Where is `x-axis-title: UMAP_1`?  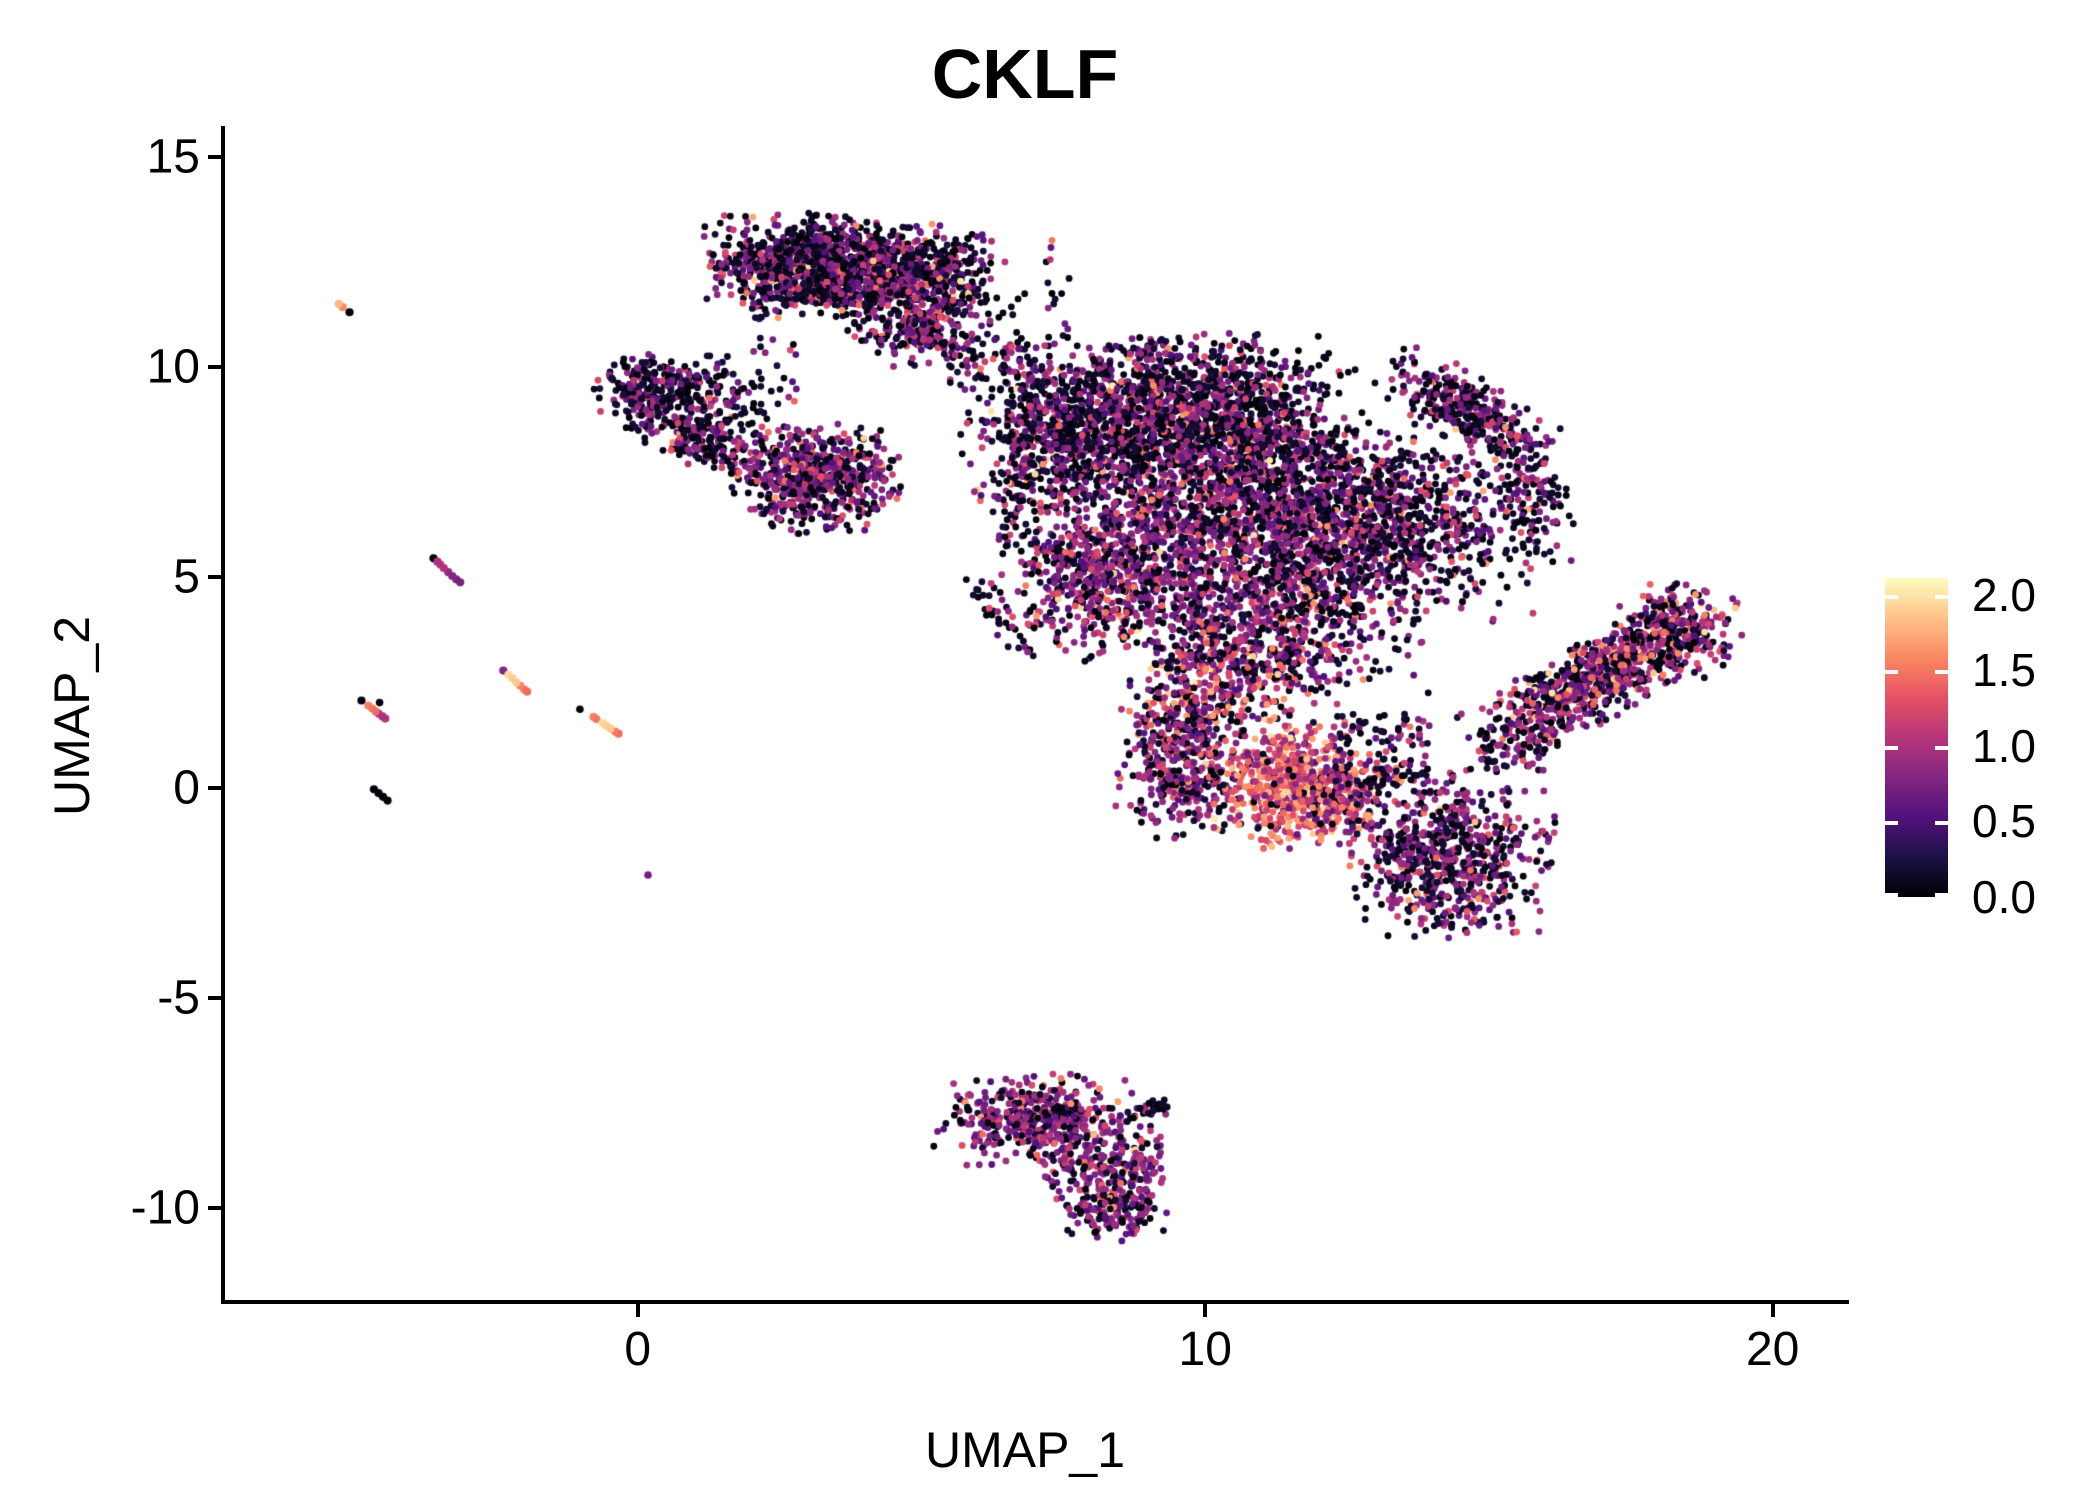 x-axis-title: UMAP_1 is located at coordinates (1025, 1450).